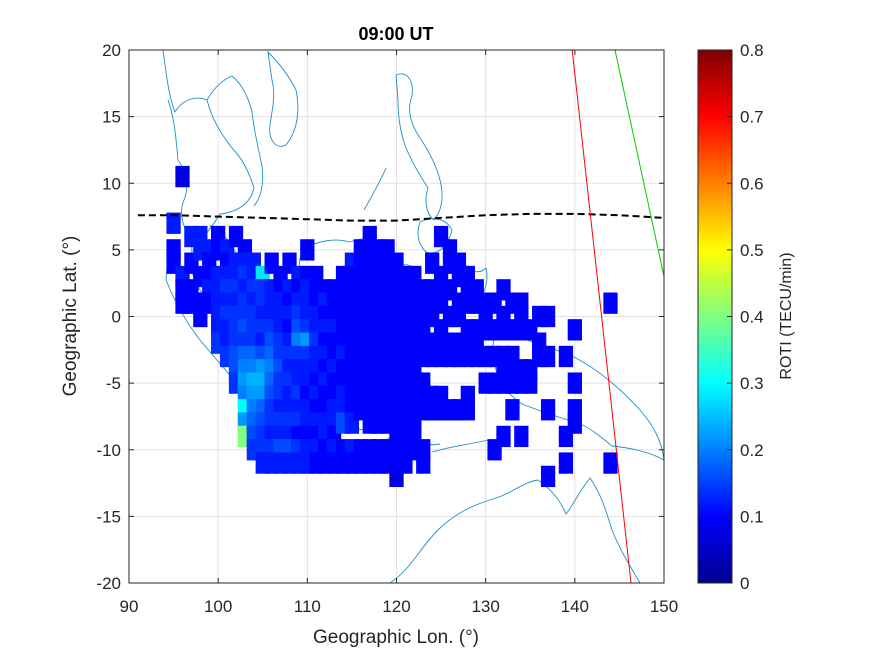 The width and height of the screenshot is (875, 661). What do you see at coordinates (664, 606) in the screenshot?
I see `x-tick-label: 150` at bounding box center [664, 606].